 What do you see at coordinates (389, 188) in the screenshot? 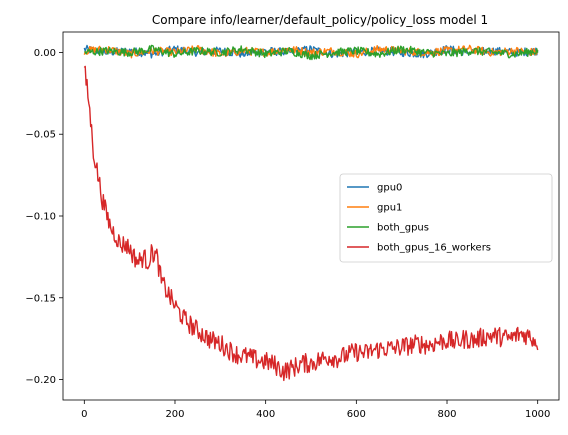
I see `legend-label: gpu0` at bounding box center [389, 188].